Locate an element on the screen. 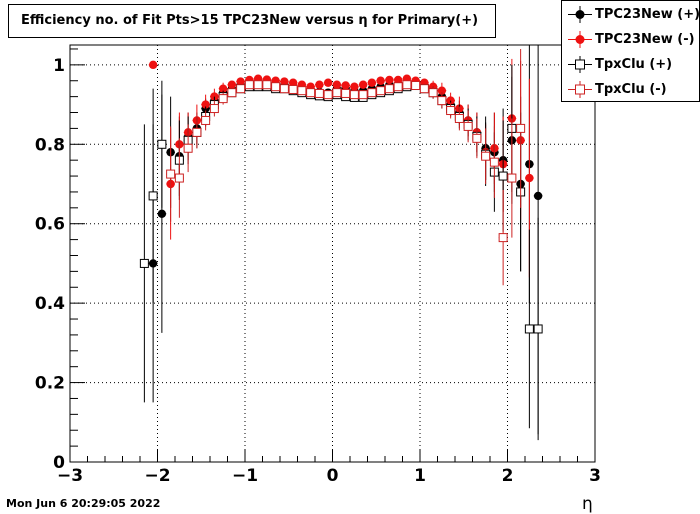 This screenshot has height=514, width=700. y-tick-label: 0 is located at coordinates (59, 463).